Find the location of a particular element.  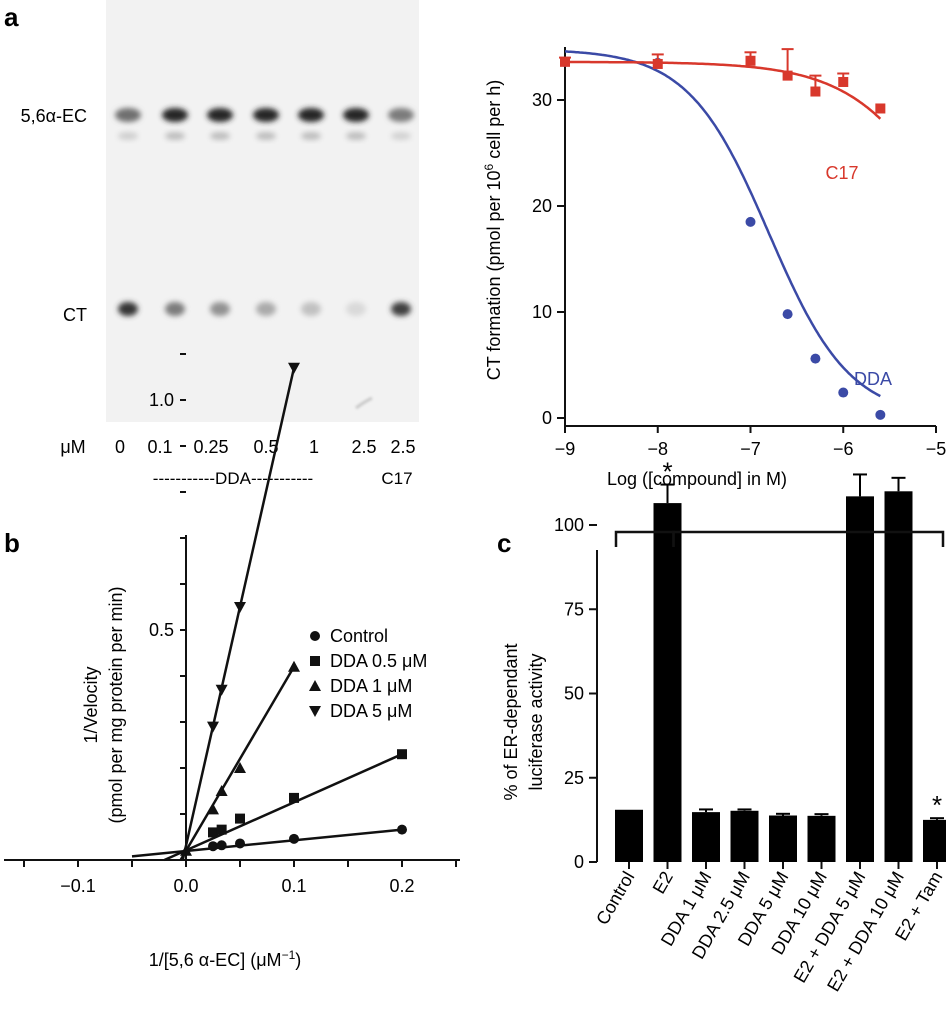

series-label-dda: DDA is located at coordinates (873, 379).